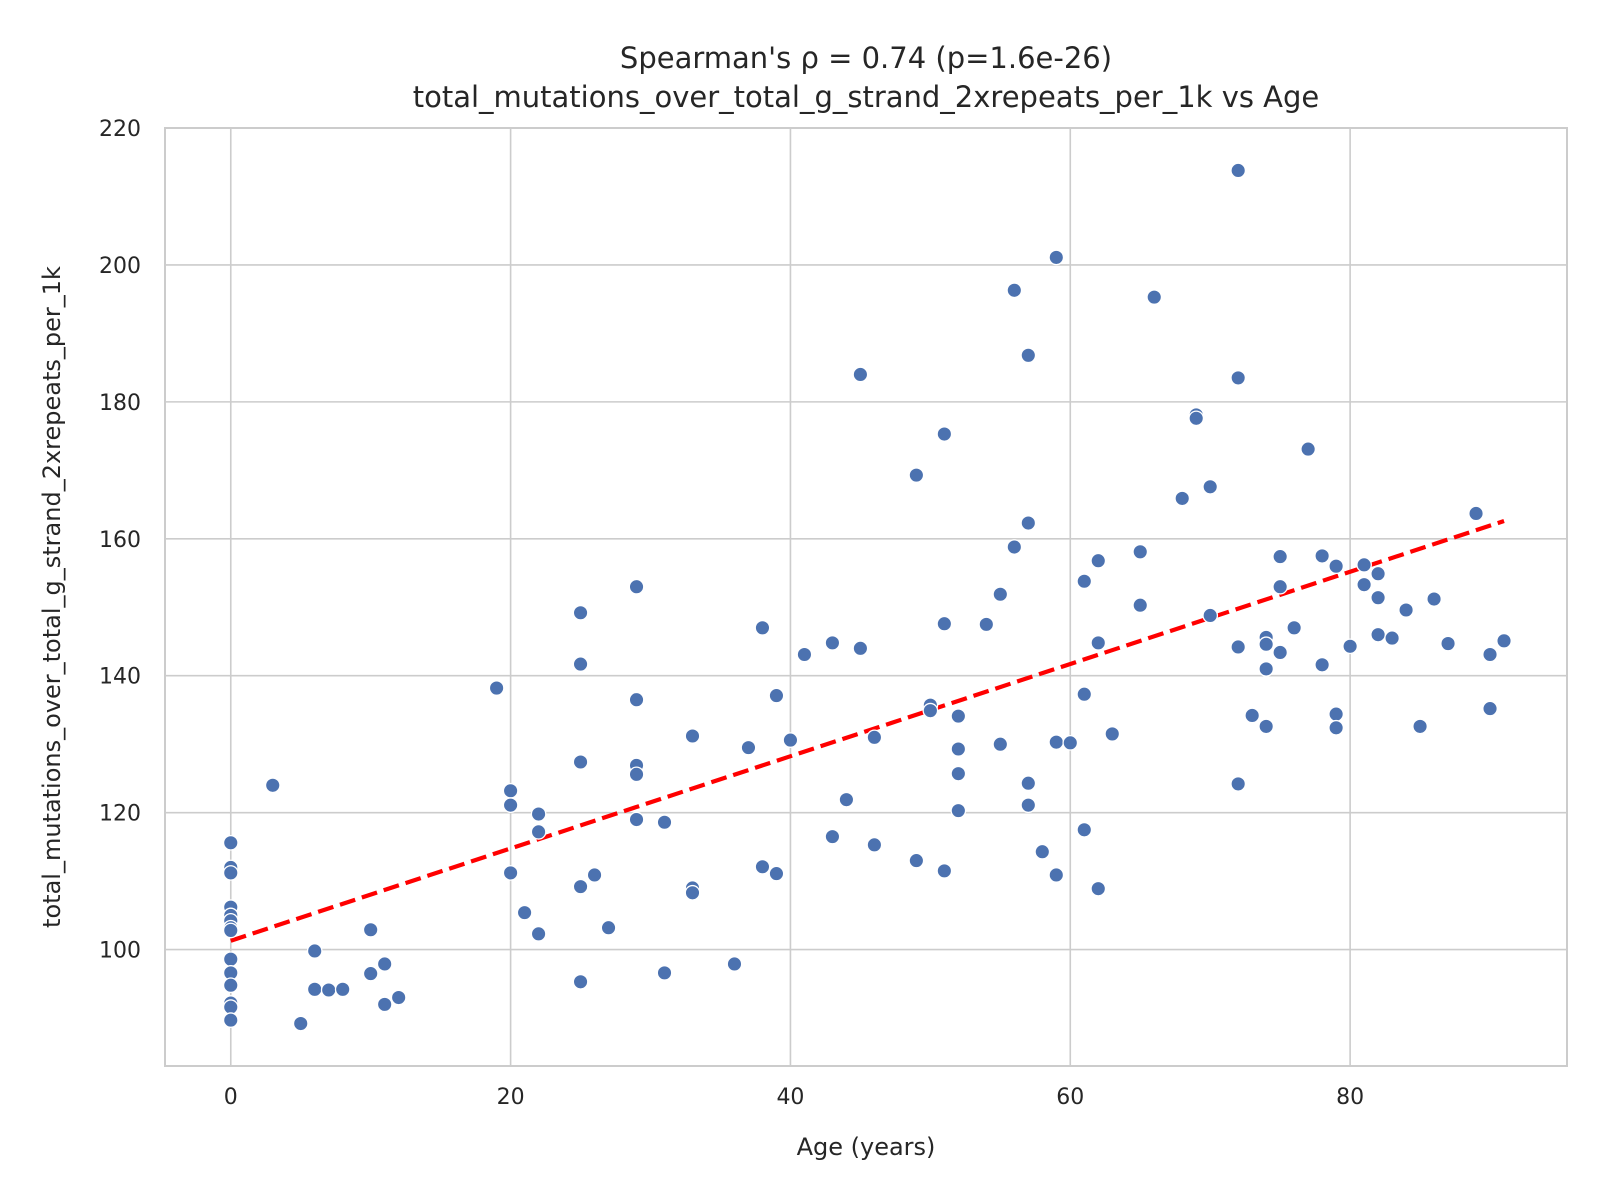  Describe the element at coordinates (1350, 1097) in the screenshot. I see `x-tick-label: 80` at that location.